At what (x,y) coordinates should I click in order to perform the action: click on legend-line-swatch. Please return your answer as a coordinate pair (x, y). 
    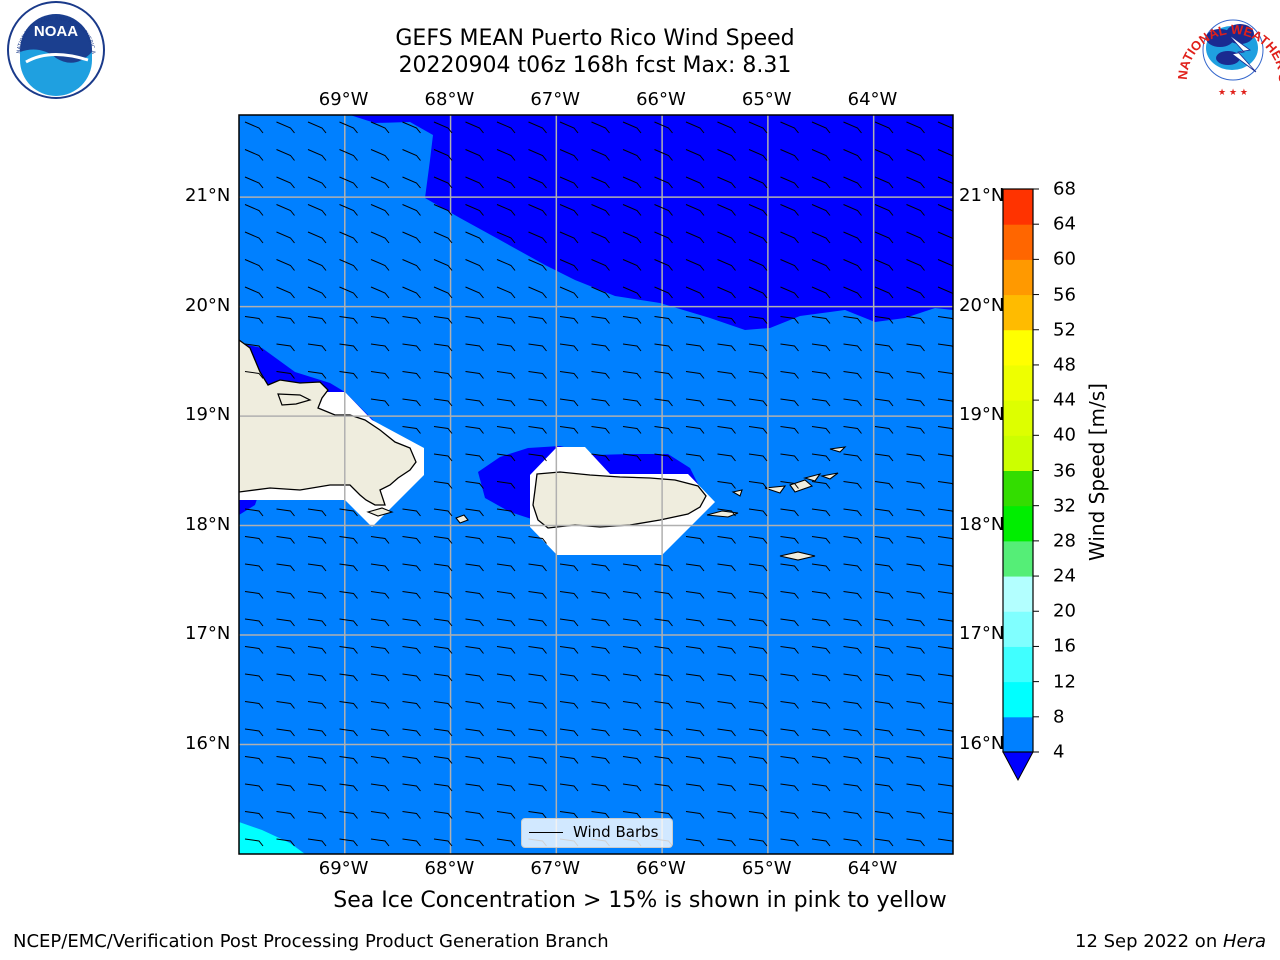
    Looking at the image, I should click on (546, 832).